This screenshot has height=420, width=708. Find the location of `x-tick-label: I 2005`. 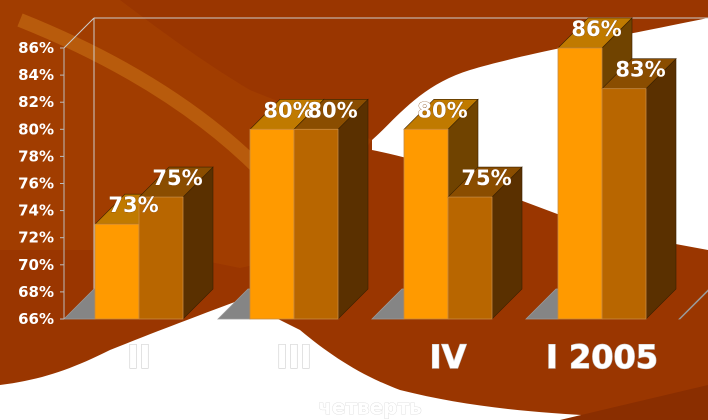

x-tick-label: I 2005 is located at coordinates (602, 357).